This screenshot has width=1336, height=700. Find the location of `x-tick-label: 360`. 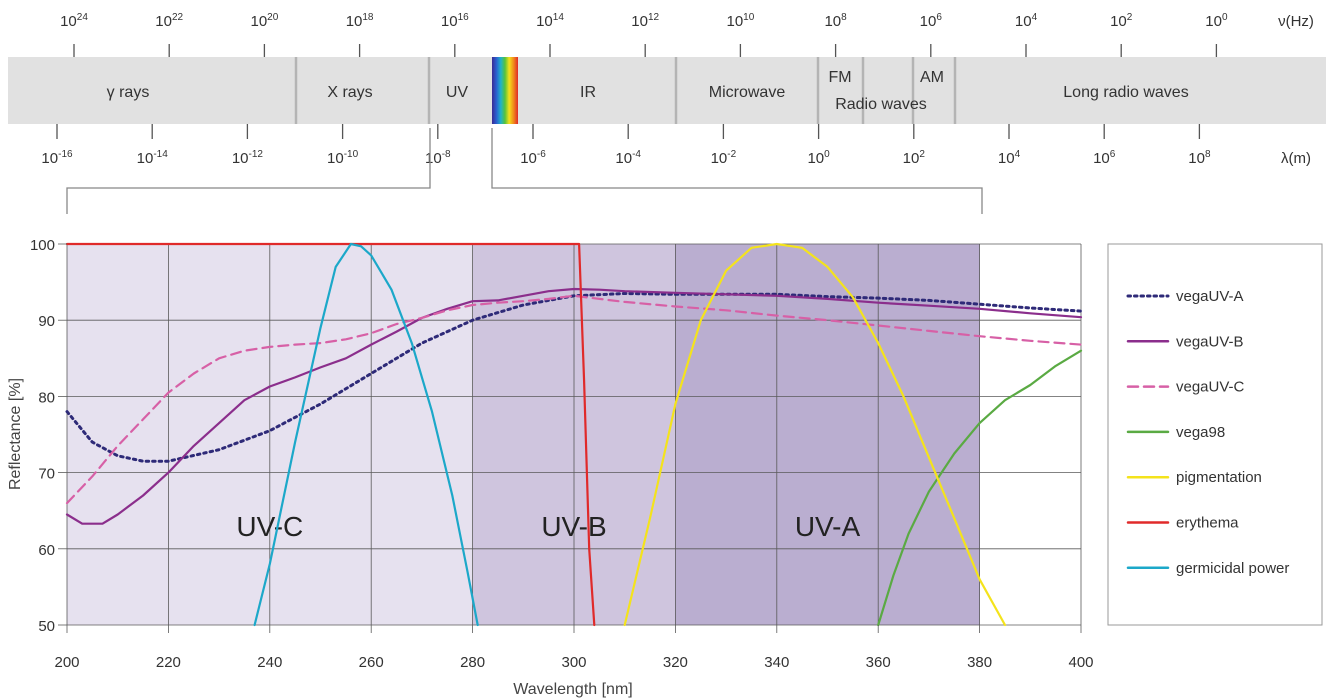

x-tick-label: 360 is located at coordinates (878, 662).